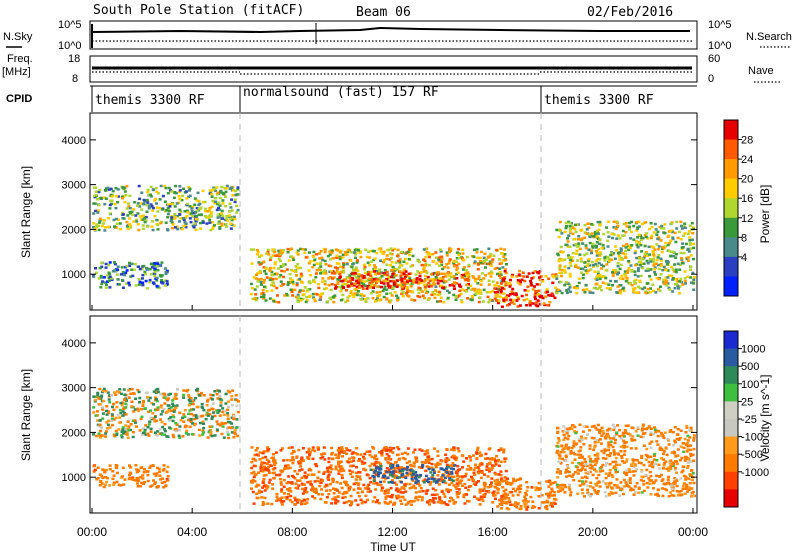 The height and width of the screenshot is (554, 800). I want to click on ytick-label: 4000, so click(74, 141).